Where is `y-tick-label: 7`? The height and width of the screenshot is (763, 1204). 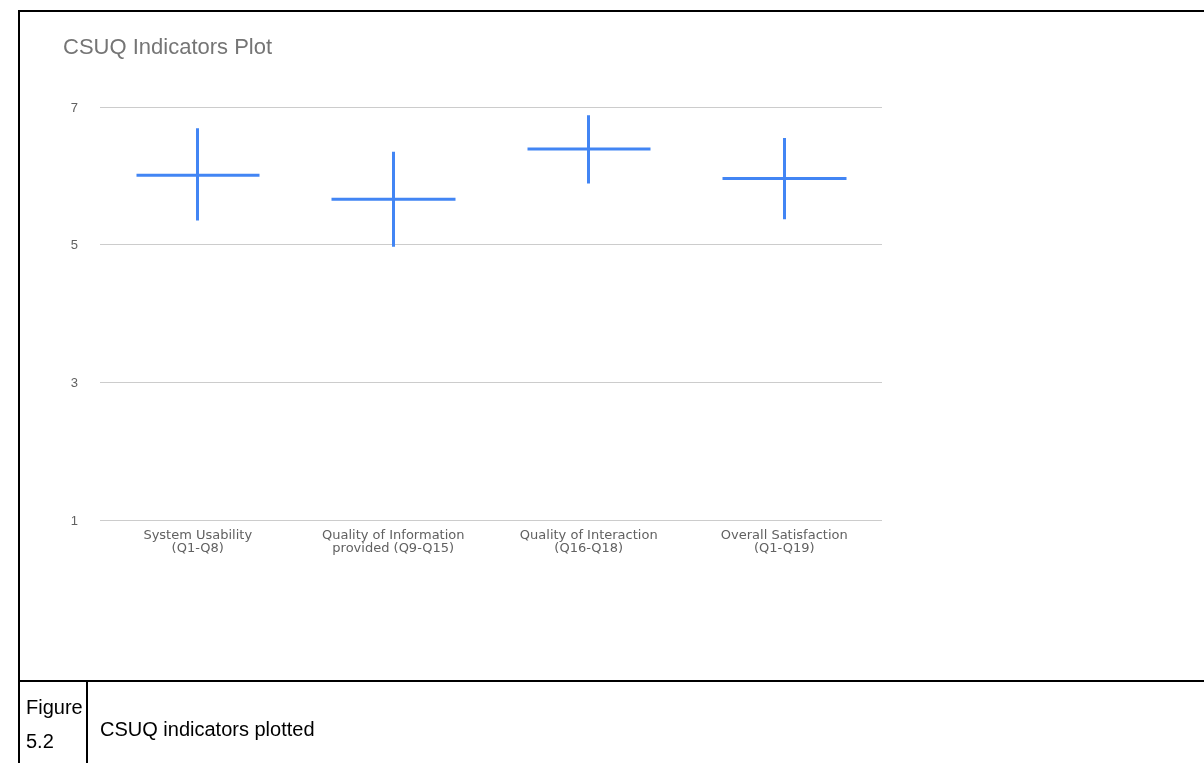 y-tick-label: 7 is located at coordinates (74, 107).